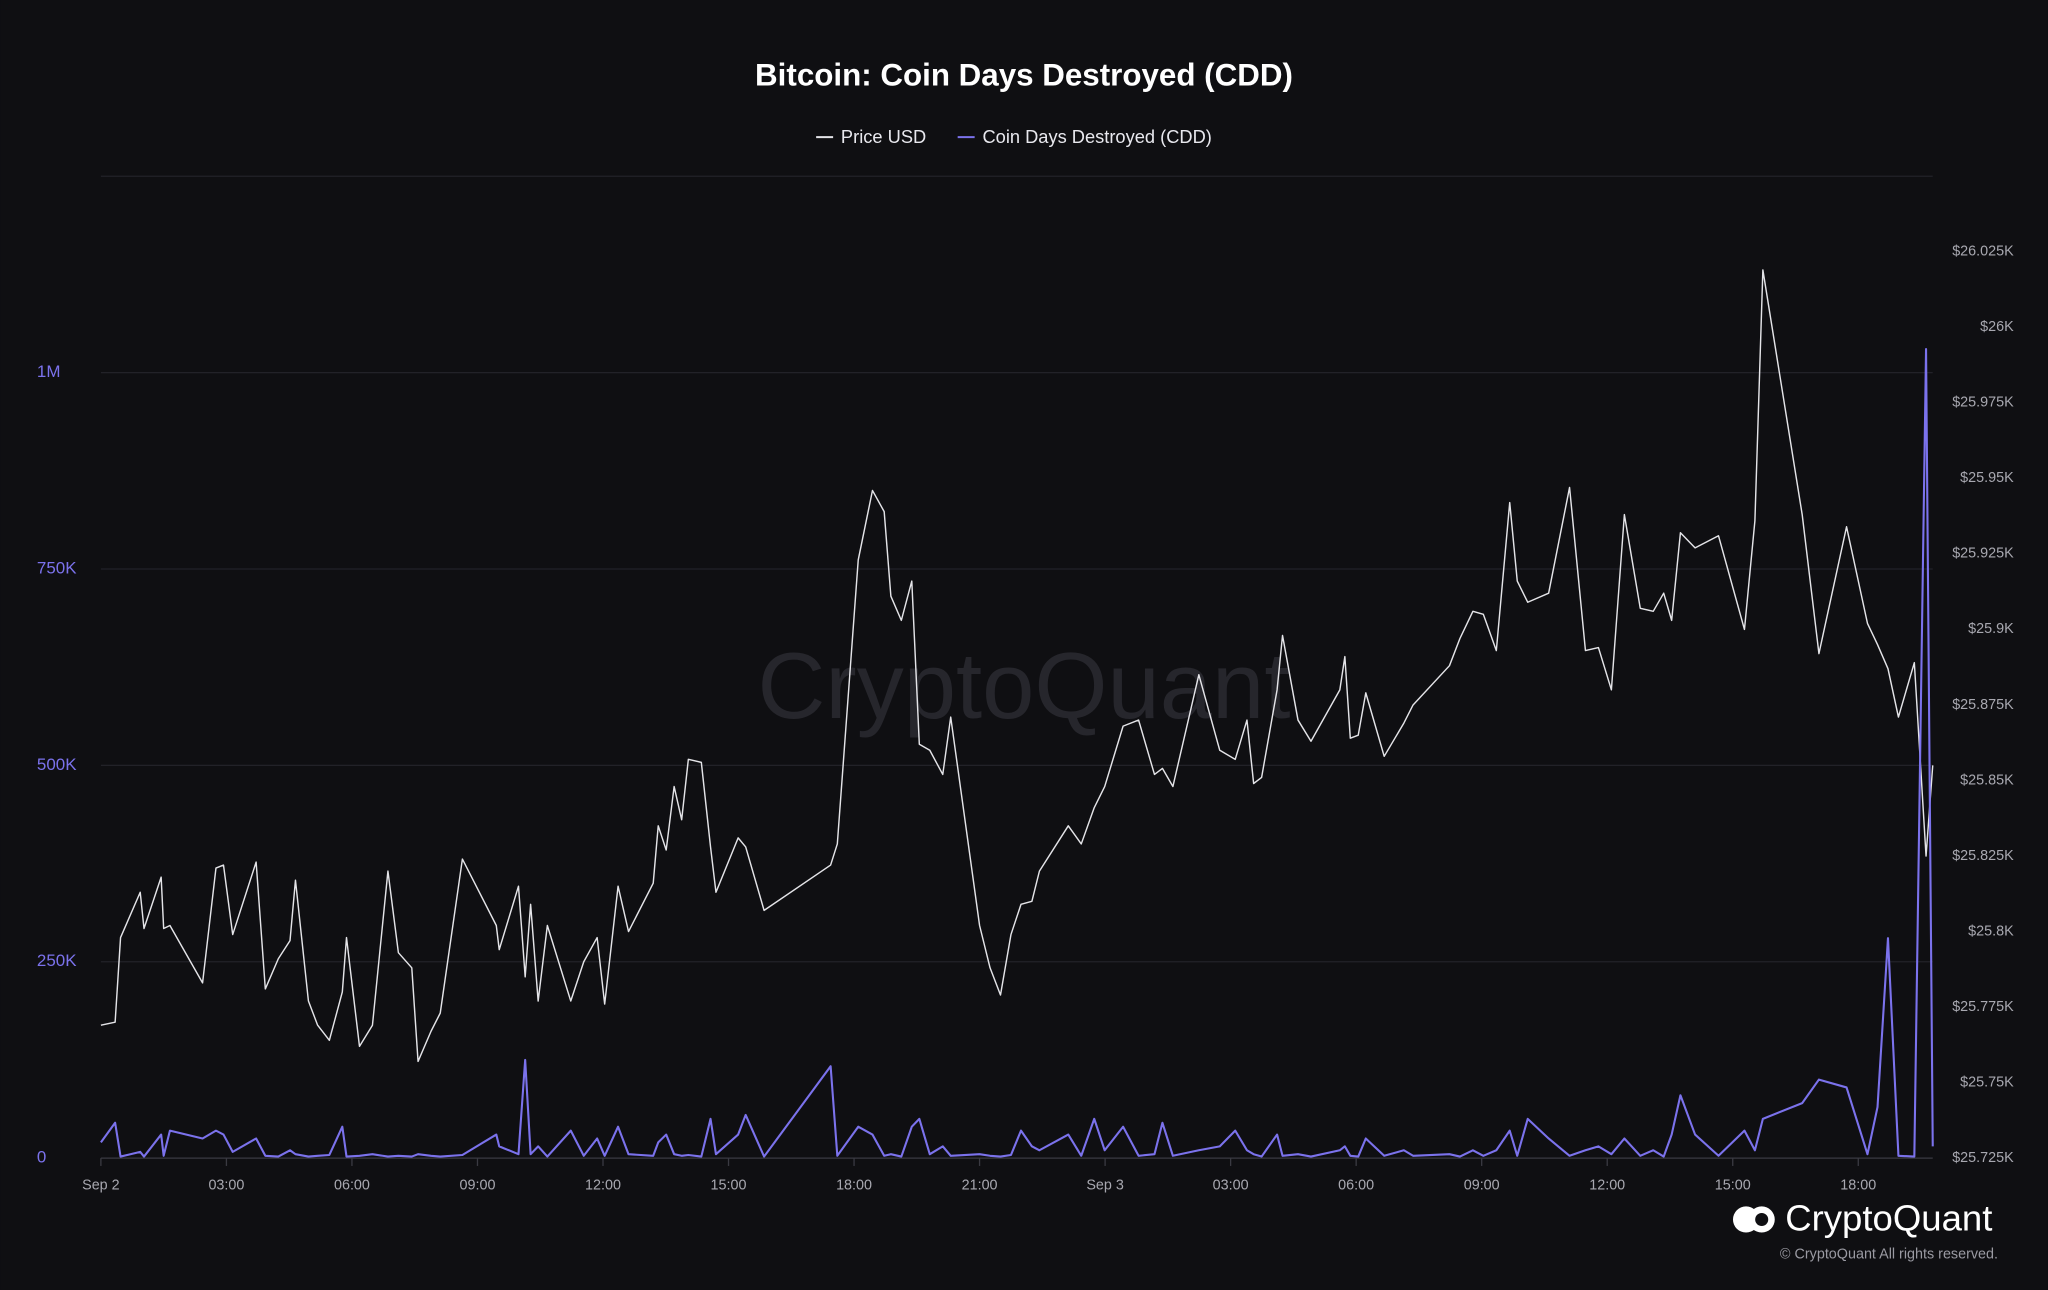 The height and width of the screenshot is (1290, 2048). I want to click on logo-icon, so click(1762, 1219).